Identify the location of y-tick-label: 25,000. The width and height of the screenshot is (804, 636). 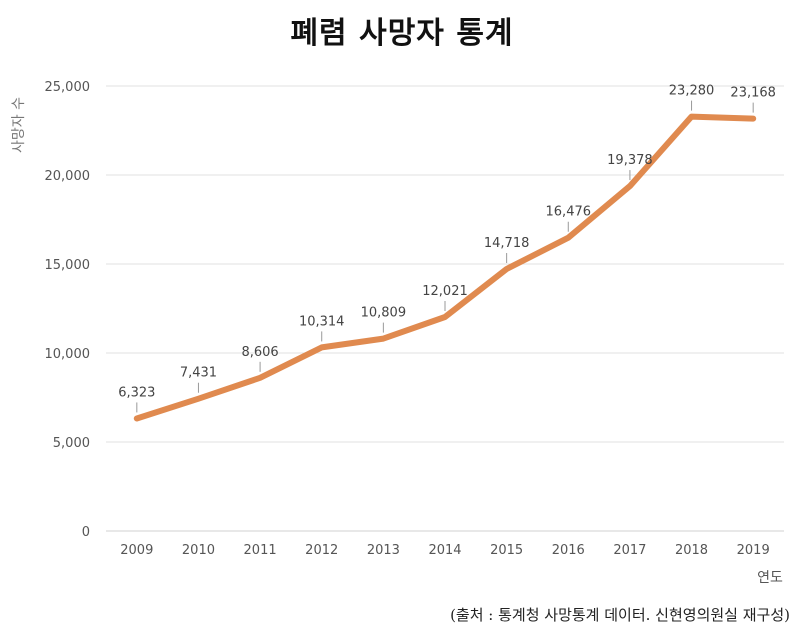
(68, 87).